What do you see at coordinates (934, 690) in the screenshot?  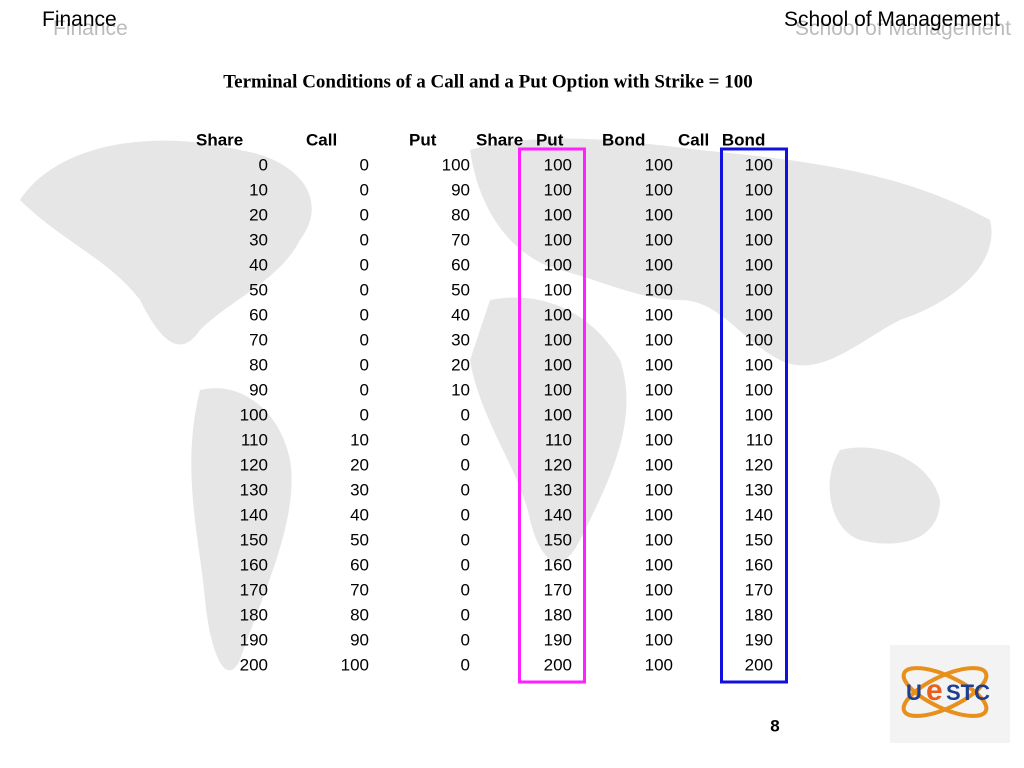 I see `logo-text: e` at bounding box center [934, 690].